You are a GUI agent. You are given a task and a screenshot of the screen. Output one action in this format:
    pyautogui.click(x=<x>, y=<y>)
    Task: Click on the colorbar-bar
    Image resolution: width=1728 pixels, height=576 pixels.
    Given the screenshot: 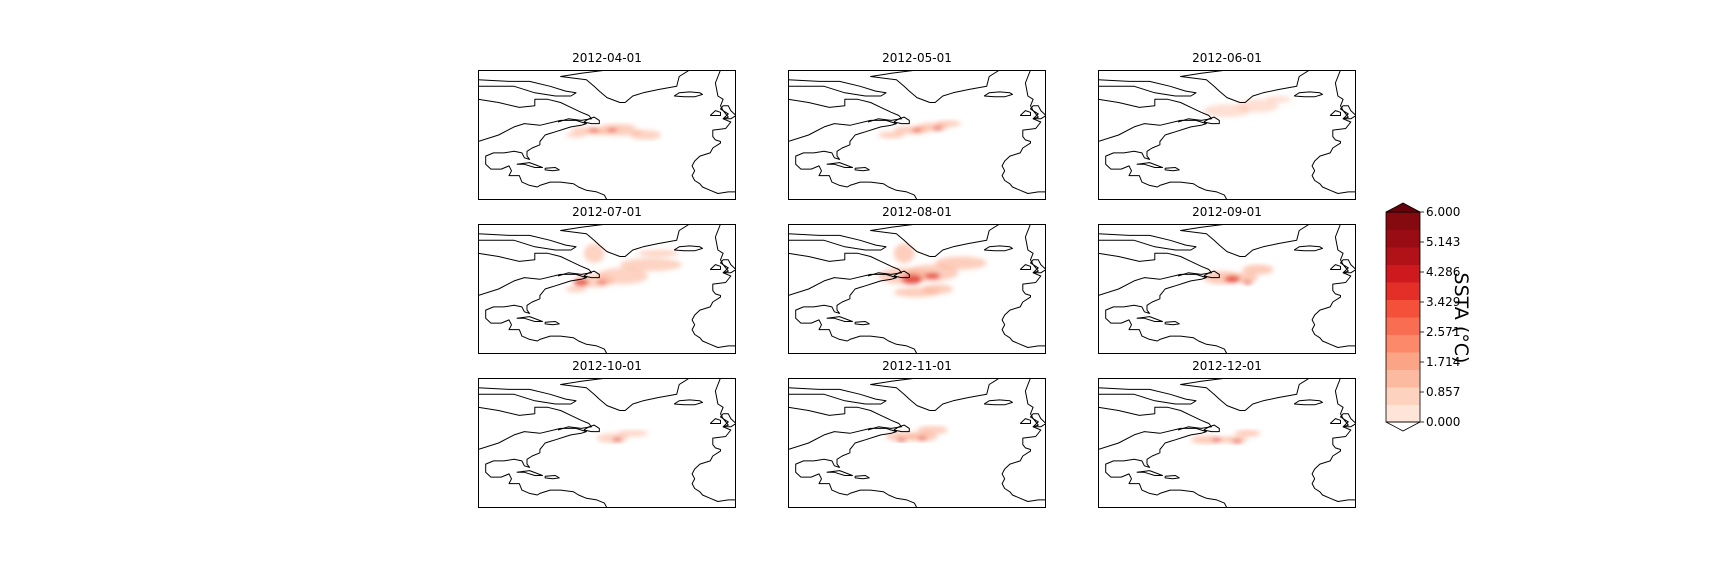 What is the action you would take?
    pyautogui.click(x=1404, y=317)
    